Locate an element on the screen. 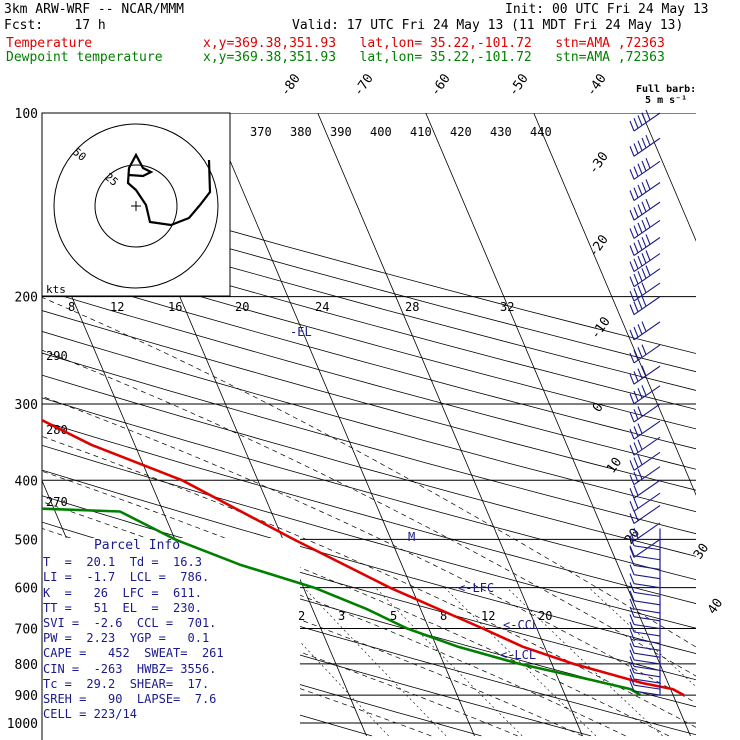 The image size is (740, 740). level-marker: <-LCL is located at coordinates (518, 655).